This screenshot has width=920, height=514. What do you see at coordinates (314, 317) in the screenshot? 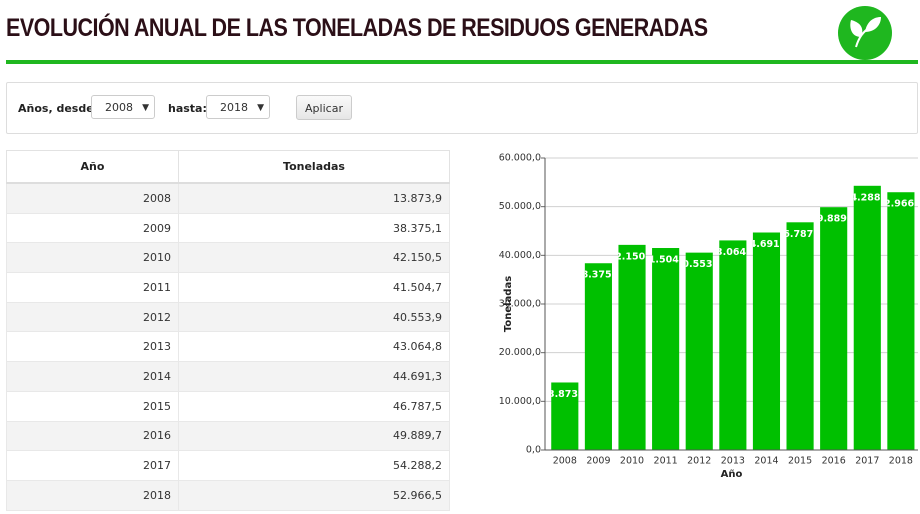
I see `table-cell: 40.553,9` at bounding box center [314, 317].